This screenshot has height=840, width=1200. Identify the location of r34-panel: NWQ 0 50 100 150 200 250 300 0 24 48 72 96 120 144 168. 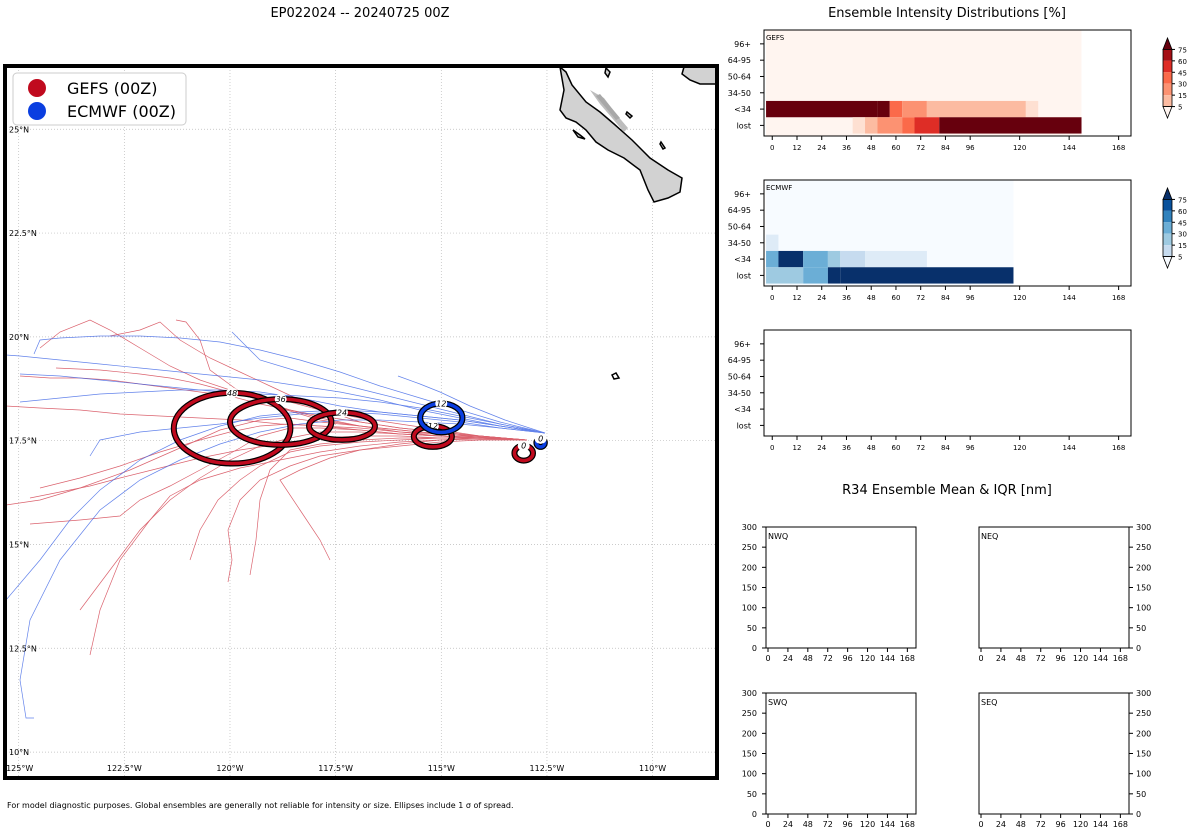
(829, 593).